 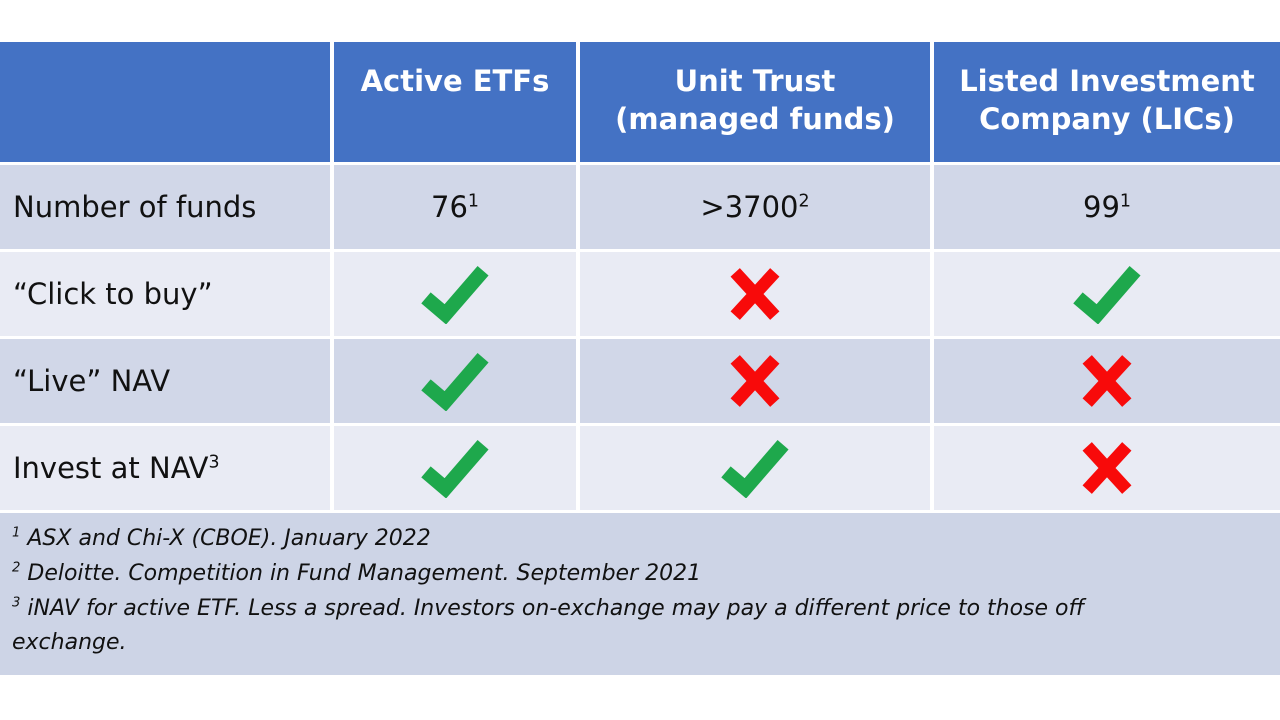 I want to click on cell-click-unit-trust-cross-icon, so click(x=755, y=294).